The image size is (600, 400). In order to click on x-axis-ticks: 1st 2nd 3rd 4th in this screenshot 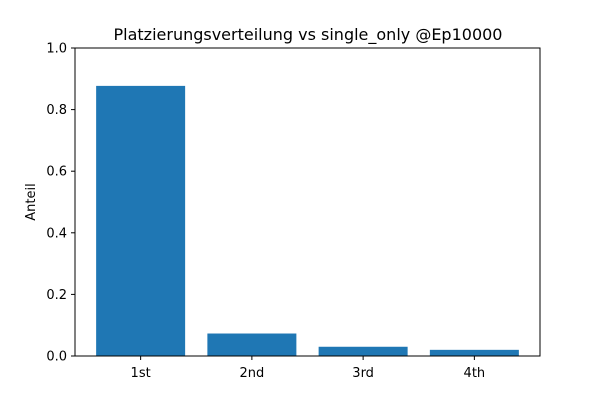, I will do `click(308, 368)`.